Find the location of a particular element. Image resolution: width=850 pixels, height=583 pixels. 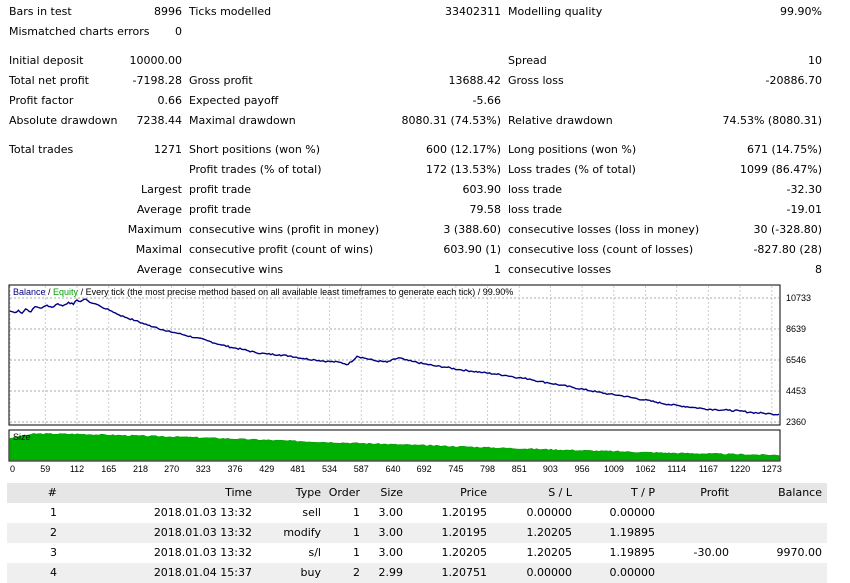

total-trades-value: 1271 is located at coordinates (168, 149).